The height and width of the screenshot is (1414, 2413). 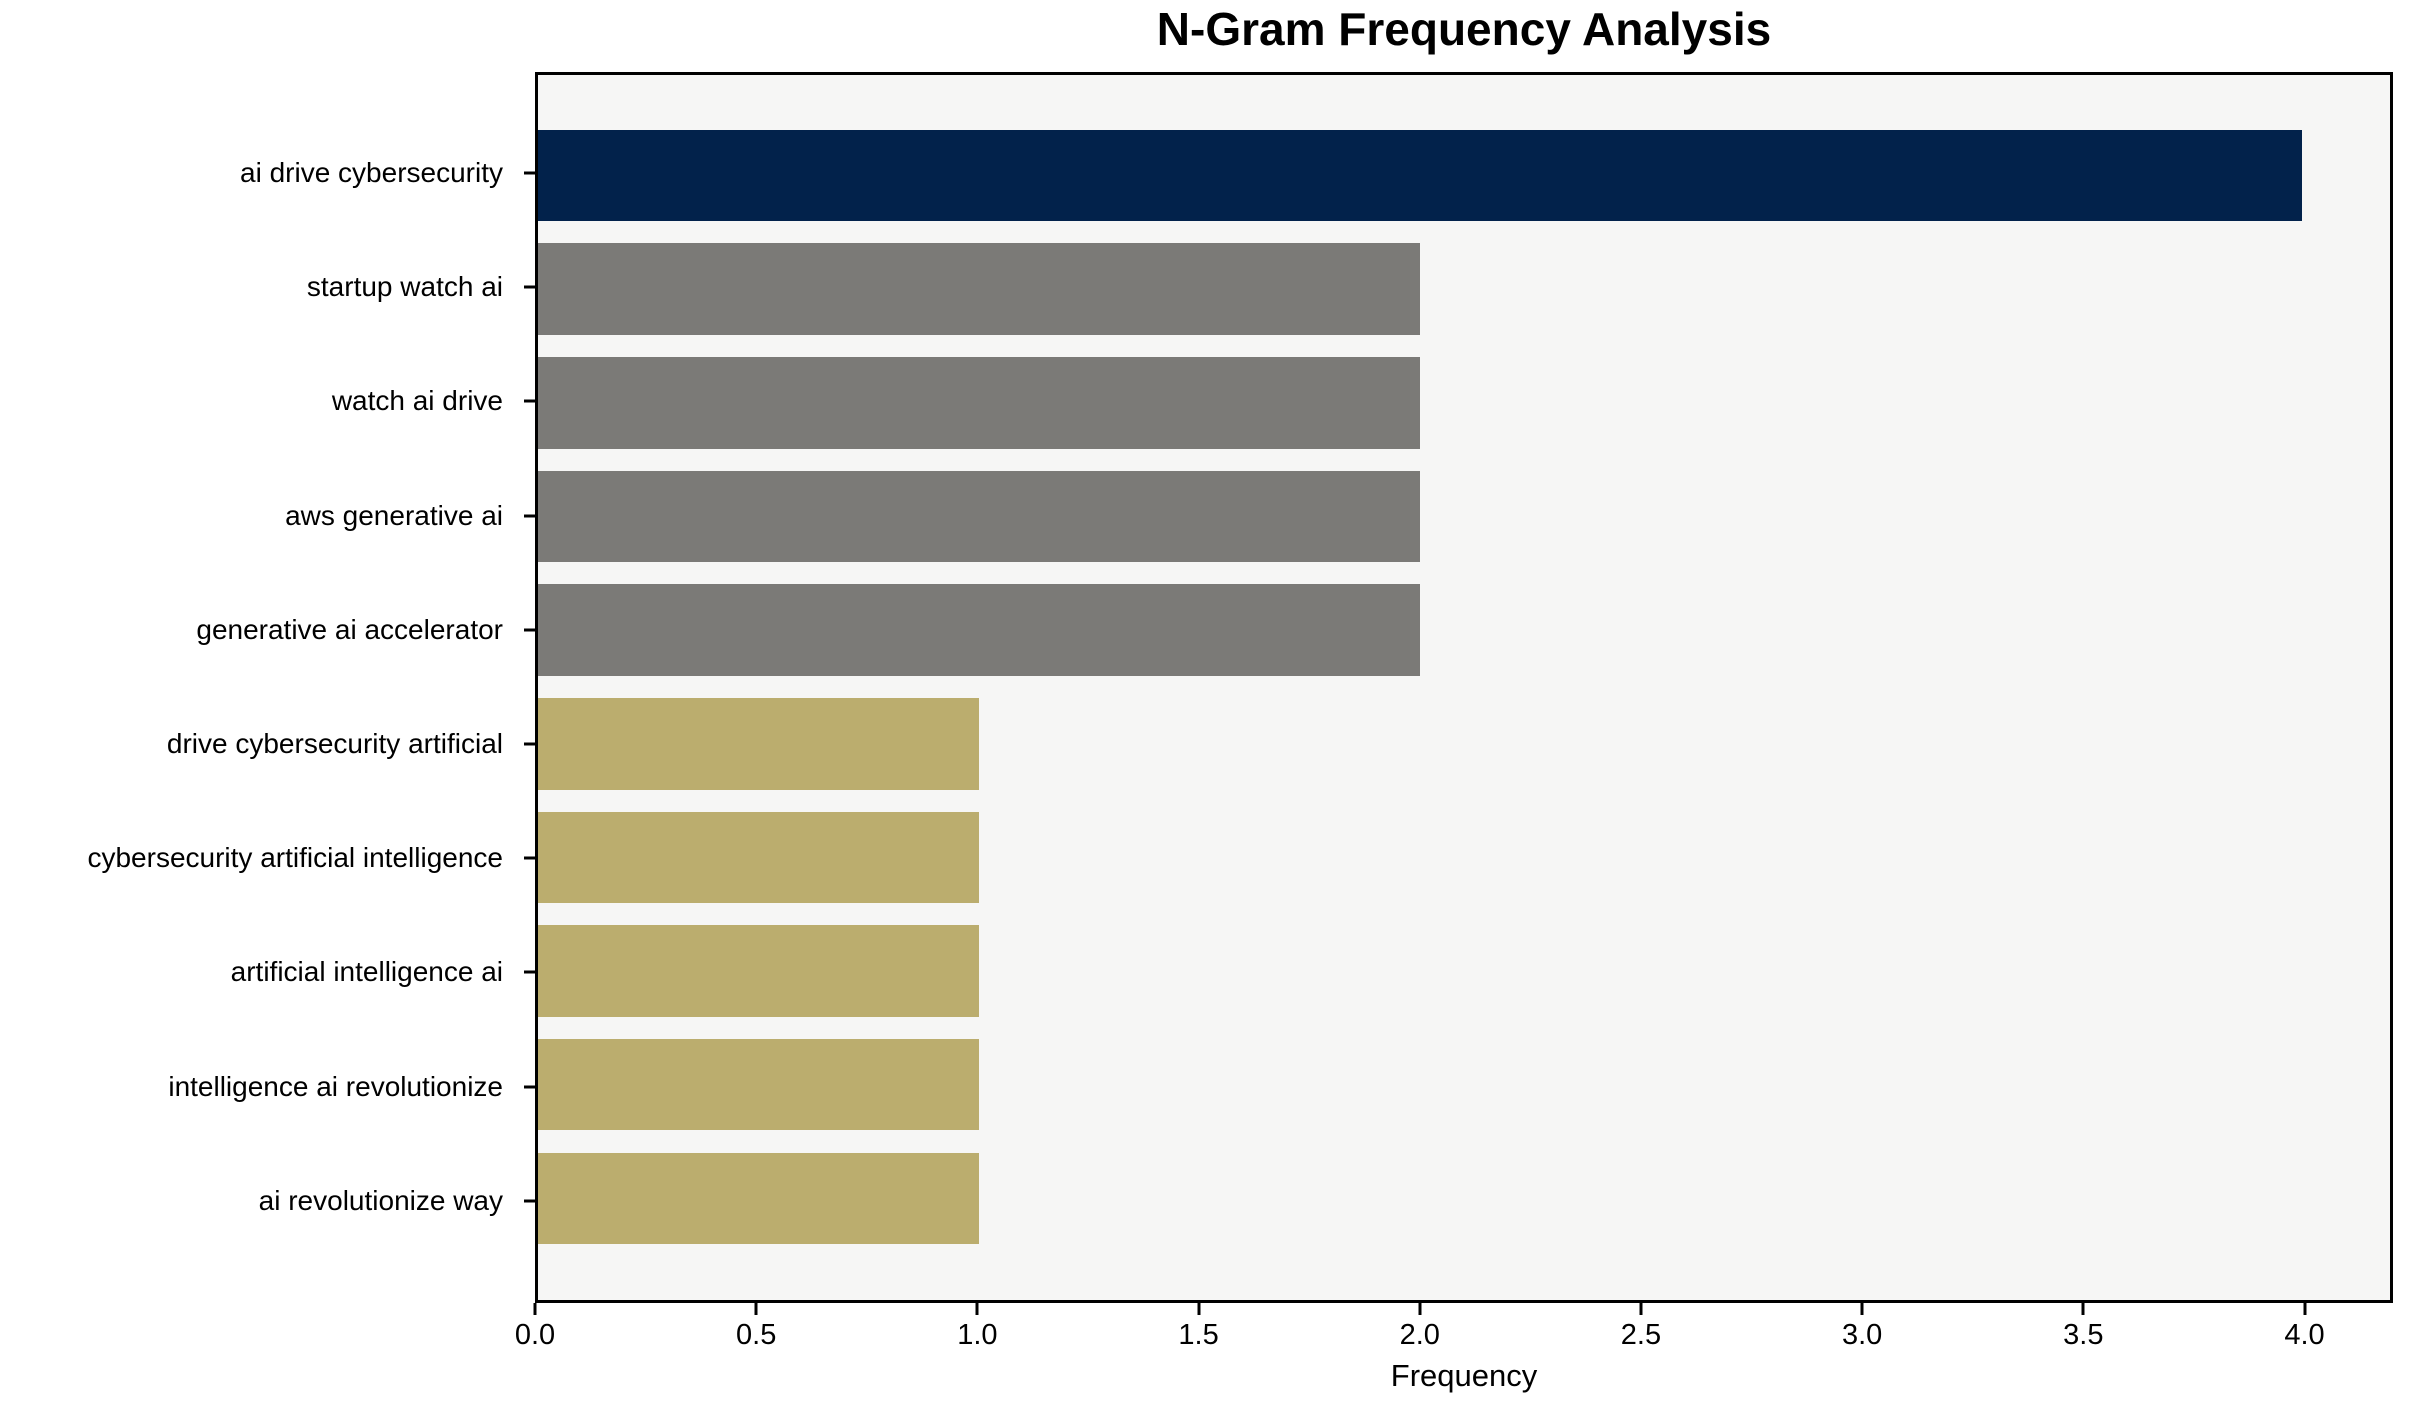 I want to click on y-tick-label: cybersecurity artificial intelligence, so click(x=295, y=858).